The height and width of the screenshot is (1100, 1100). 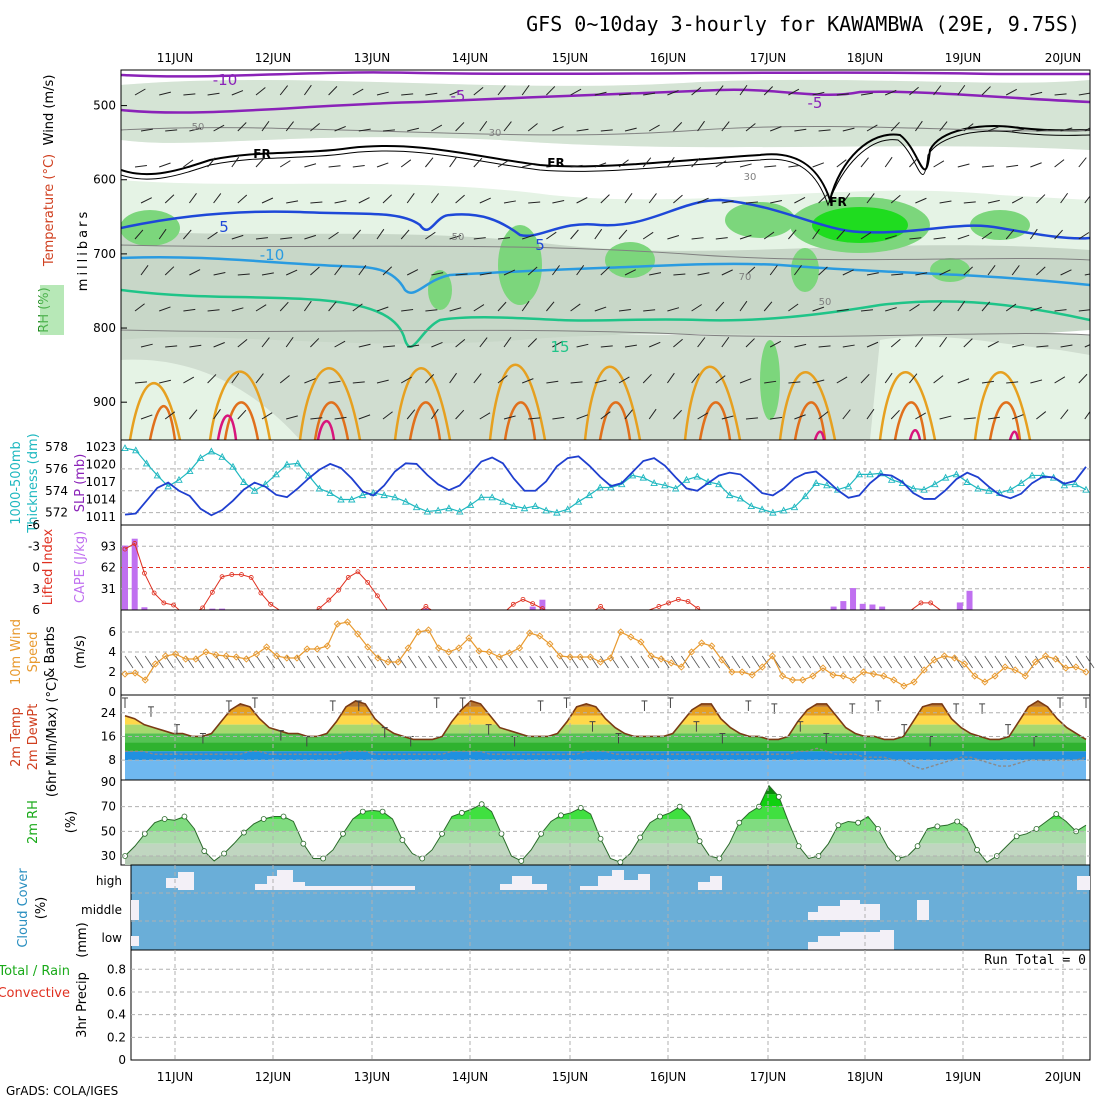 I want to click on millibars-label: millibars, so click(x=83, y=250).